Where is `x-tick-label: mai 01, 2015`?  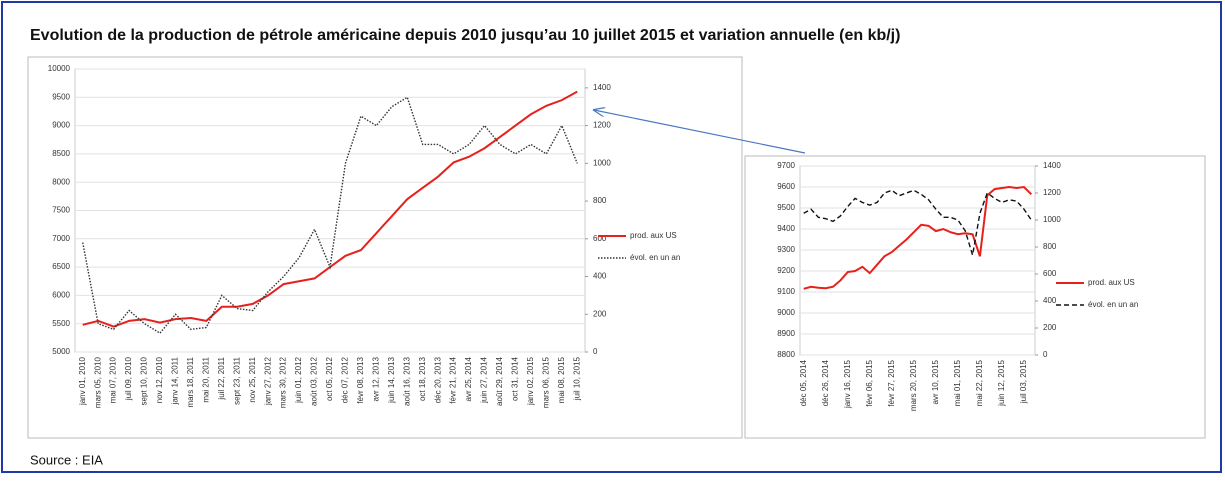 x-tick-label: mai 01, 2015 is located at coordinates (957, 382).